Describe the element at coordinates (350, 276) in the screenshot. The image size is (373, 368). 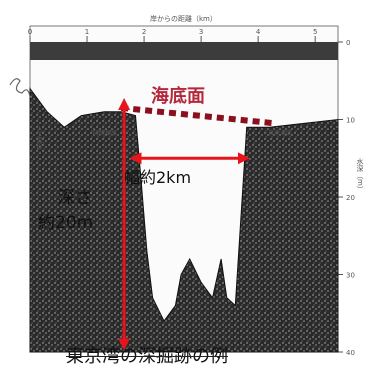
I see `y-tick-label-3: 30` at that location.